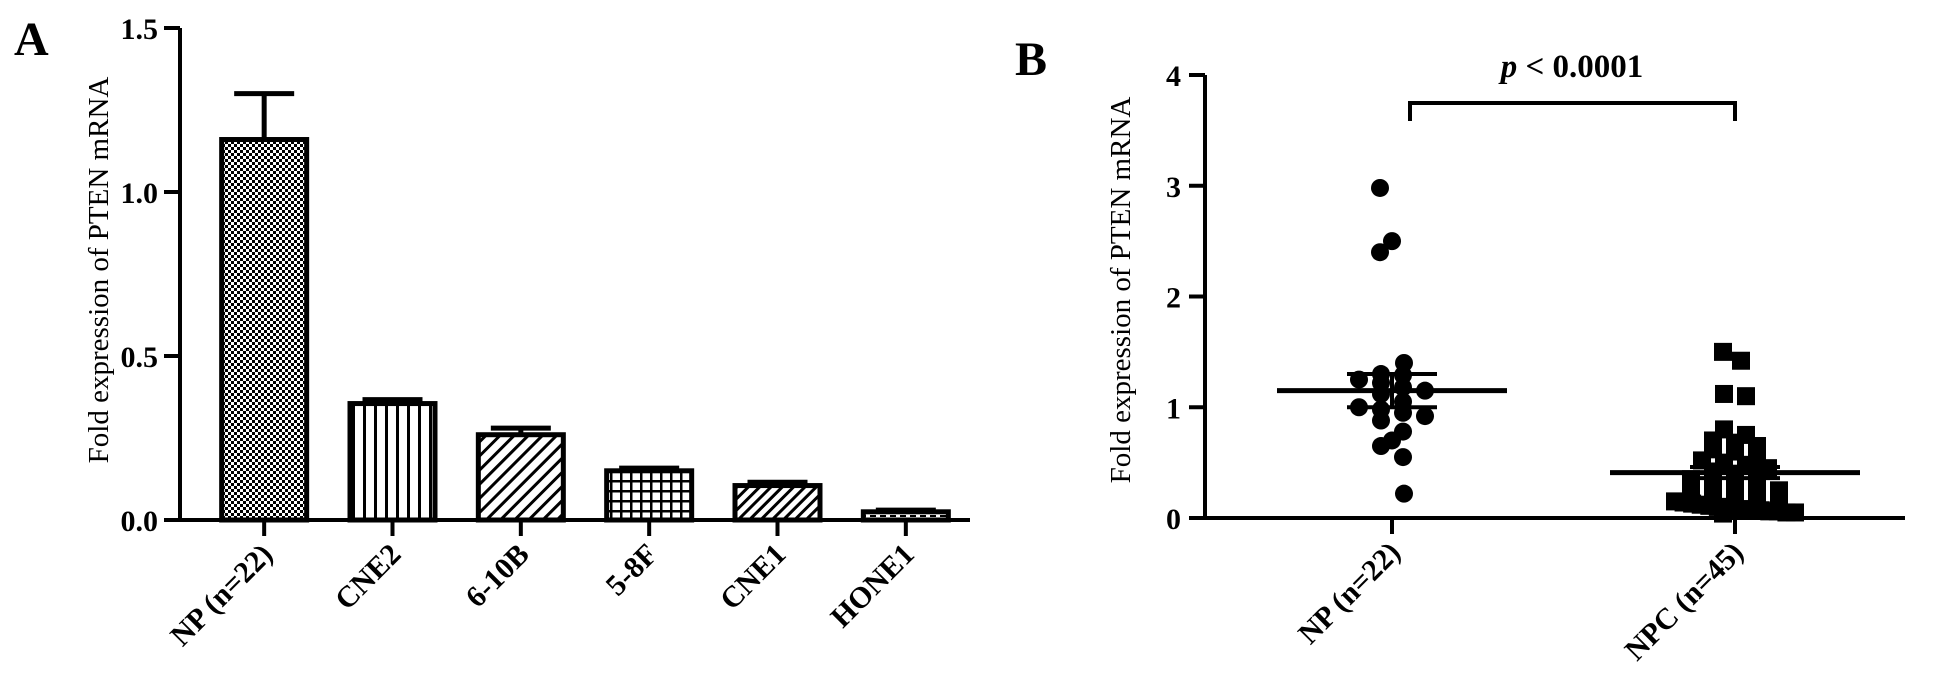 This screenshot has width=1933, height=687. Describe the element at coordinates (140, 193) in the screenshot. I see `panel-a-y-tick-label: 1.0` at that location.